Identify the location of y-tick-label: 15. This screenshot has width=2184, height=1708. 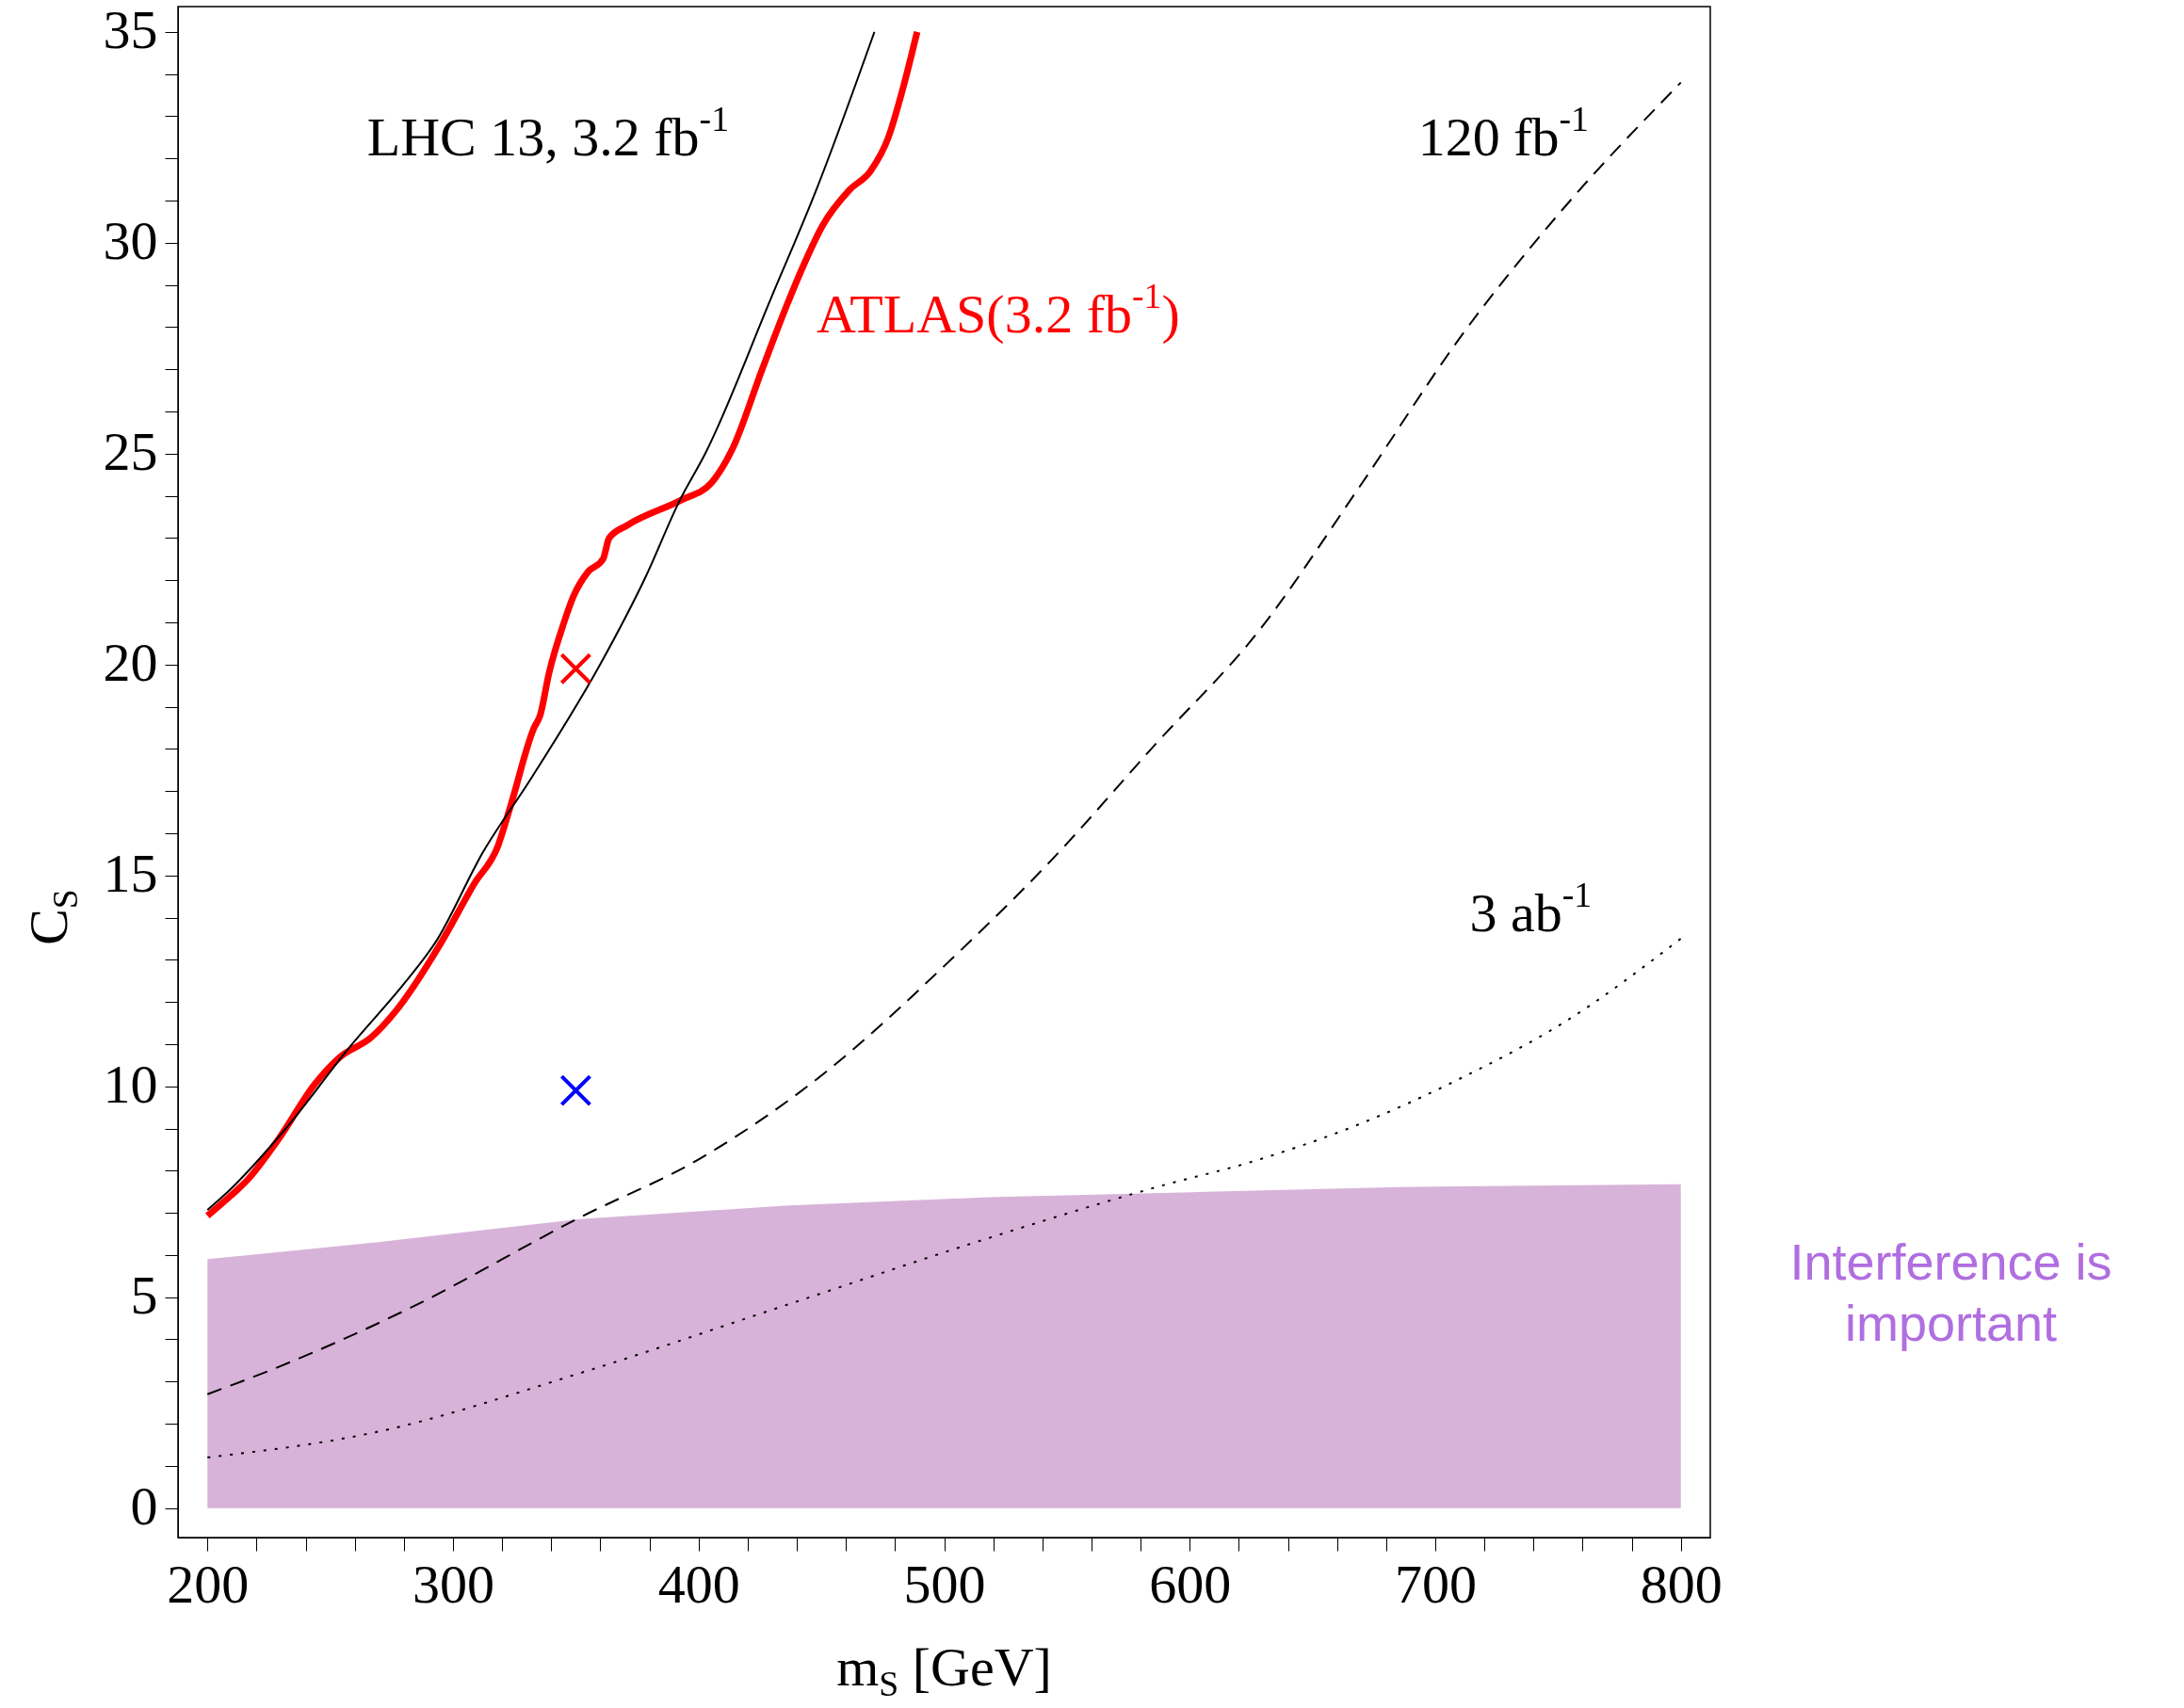
(130, 874).